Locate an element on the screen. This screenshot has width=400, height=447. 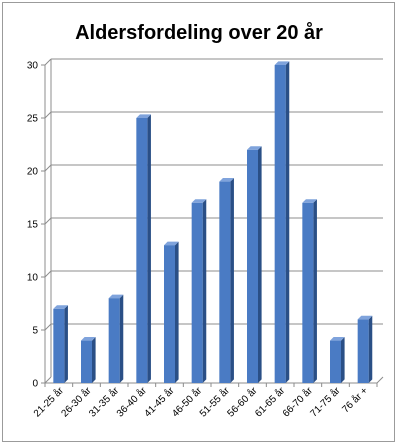
y-tick-label: 10 is located at coordinates (33, 278).